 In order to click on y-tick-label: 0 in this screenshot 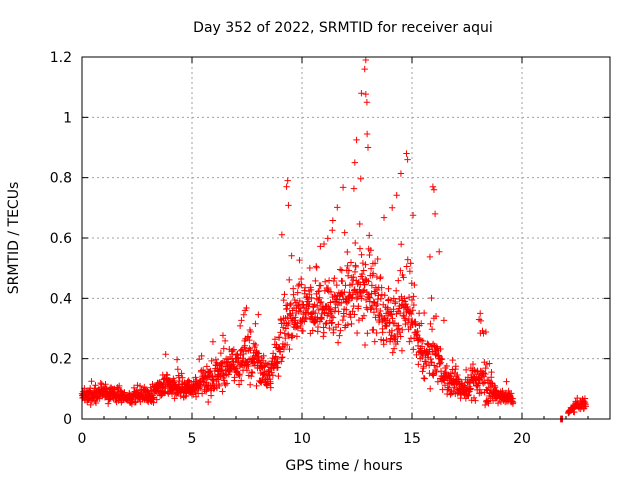, I will do `click(67, 420)`.